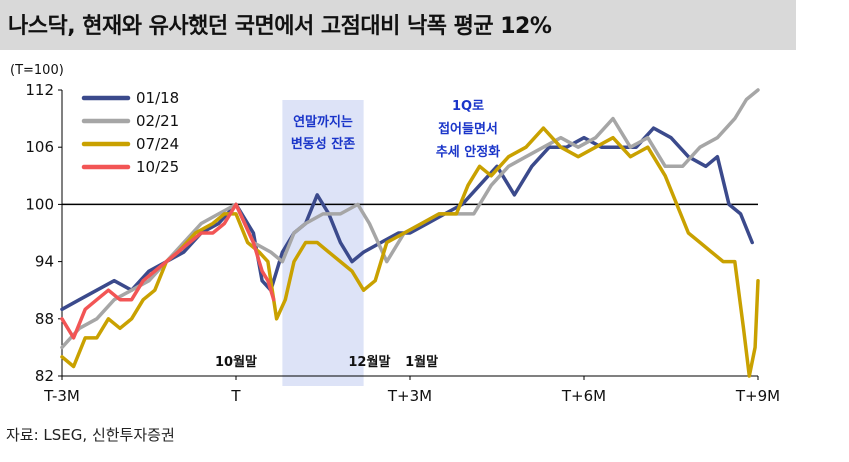 Image resolution: width=849 pixels, height=462 pixels. I want to click on legend-label: 10/25, so click(157, 167).